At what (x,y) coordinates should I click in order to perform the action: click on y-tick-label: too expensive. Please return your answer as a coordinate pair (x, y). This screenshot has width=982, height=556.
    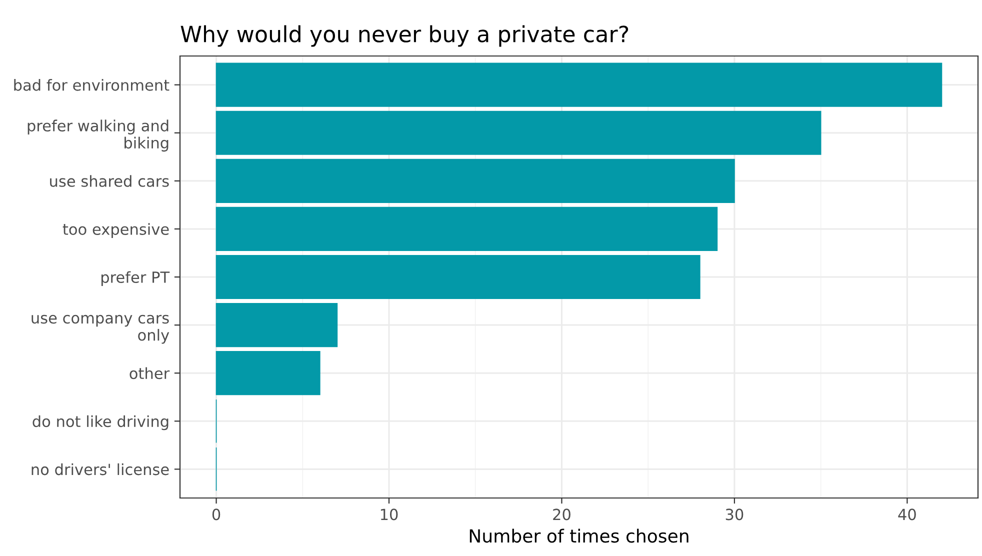
    Looking at the image, I should click on (115, 230).